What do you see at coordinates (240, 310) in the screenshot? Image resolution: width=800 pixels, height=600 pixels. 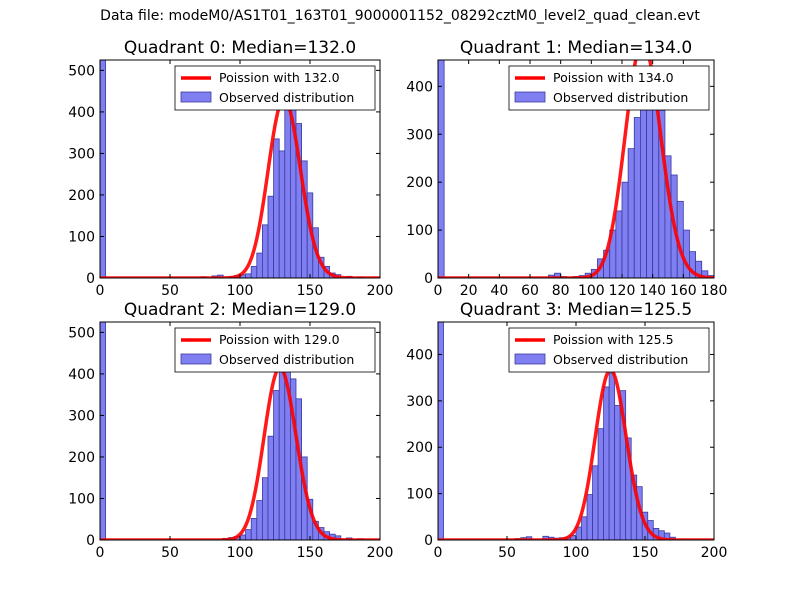 I see `quadrant-2-title: Quadrant 2: Median=129.0` at bounding box center [240, 310].